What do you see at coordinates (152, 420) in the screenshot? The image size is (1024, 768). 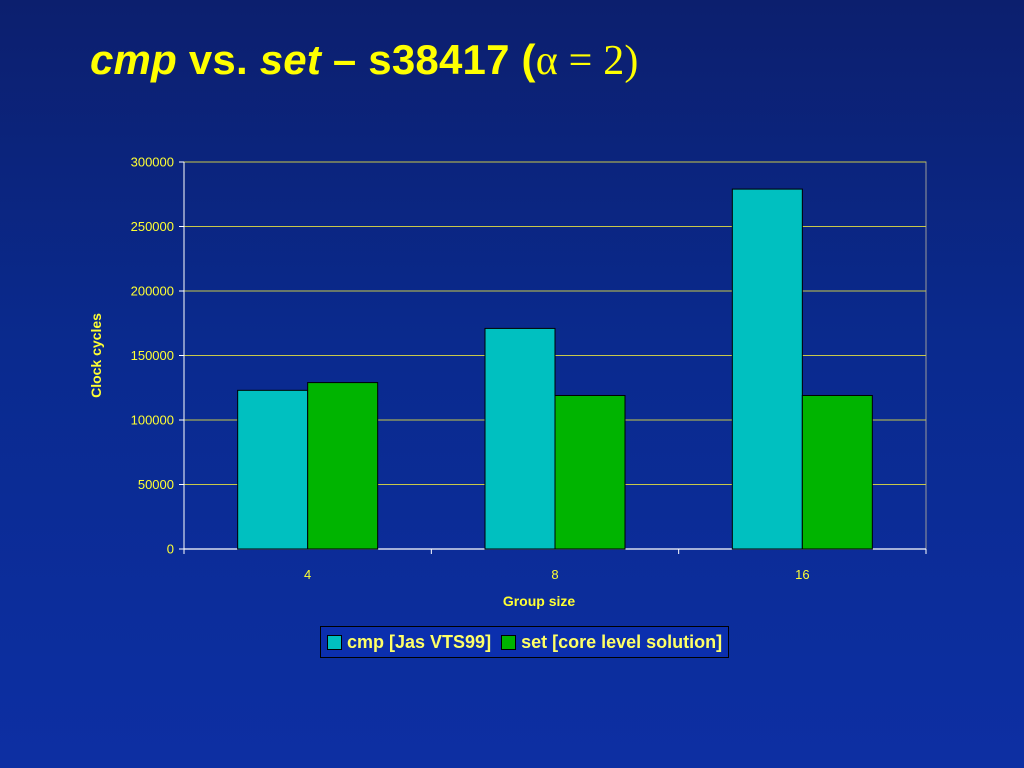 I see `y-tick-label: 100000` at bounding box center [152, 420].